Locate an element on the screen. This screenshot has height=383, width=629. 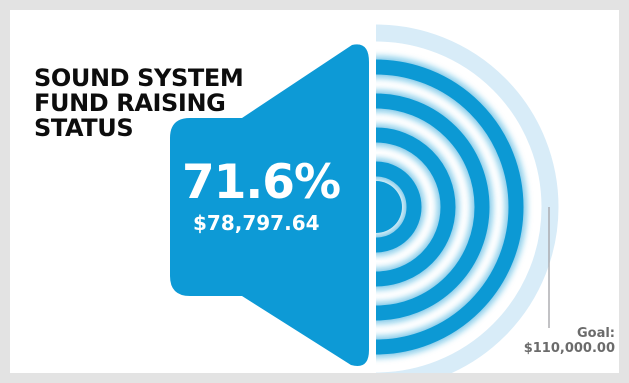
percent-label: 71.6% is located at coordinates (261, 182).